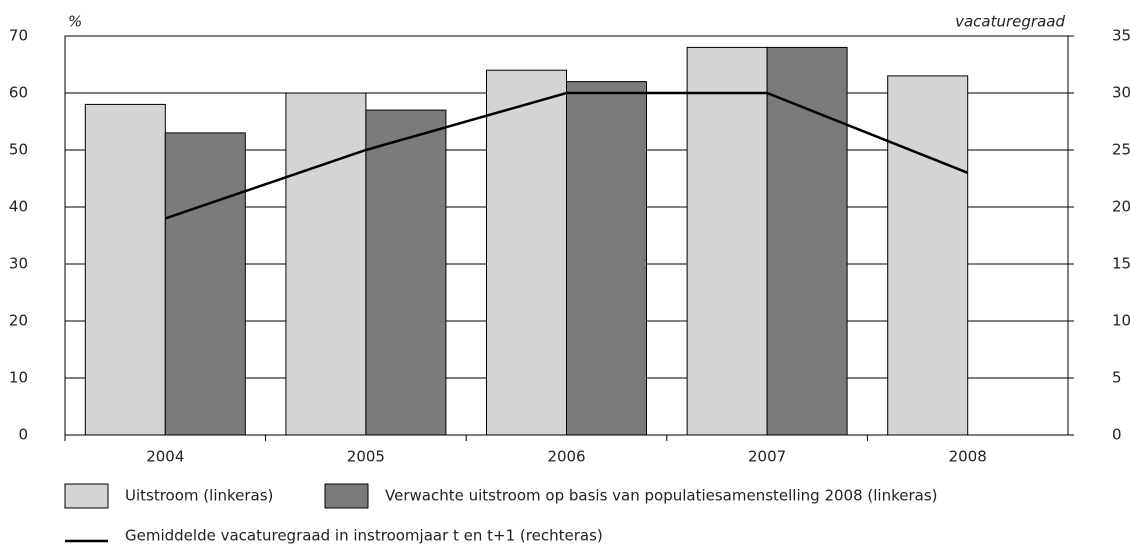 The image size is (1130, 551). Describe the element at coordinates (23, 435) in the screenshot. I see `y-tick-label: 0` at that location.